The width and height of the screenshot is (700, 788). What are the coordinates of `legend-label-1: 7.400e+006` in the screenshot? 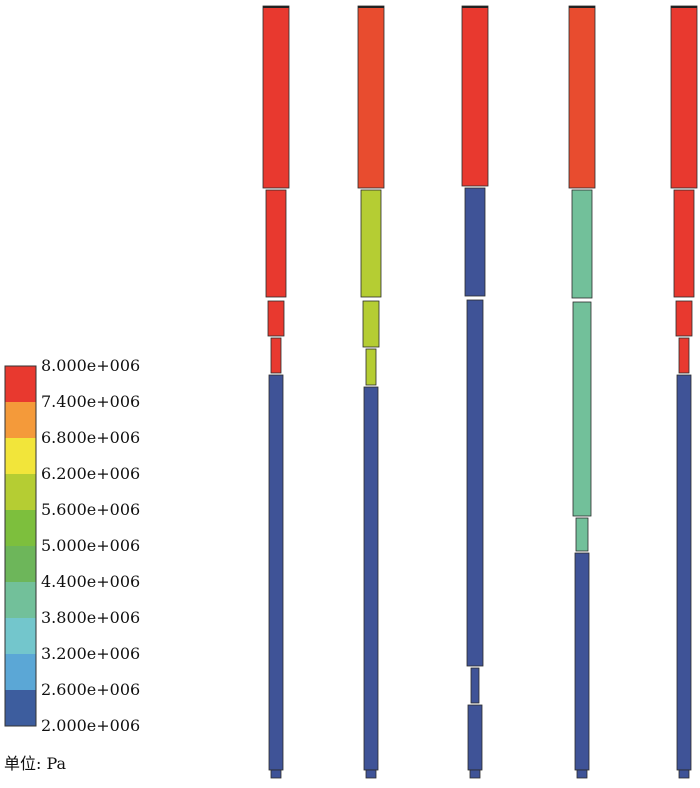 It's located at (91, 401).